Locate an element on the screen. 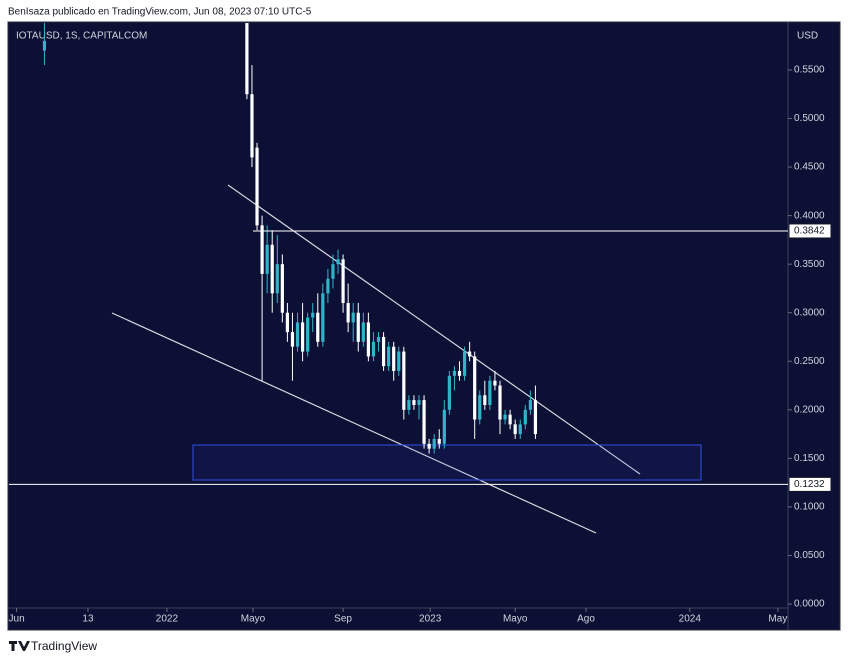  price-label: 0.3842 is located at coordinates (809, 231).